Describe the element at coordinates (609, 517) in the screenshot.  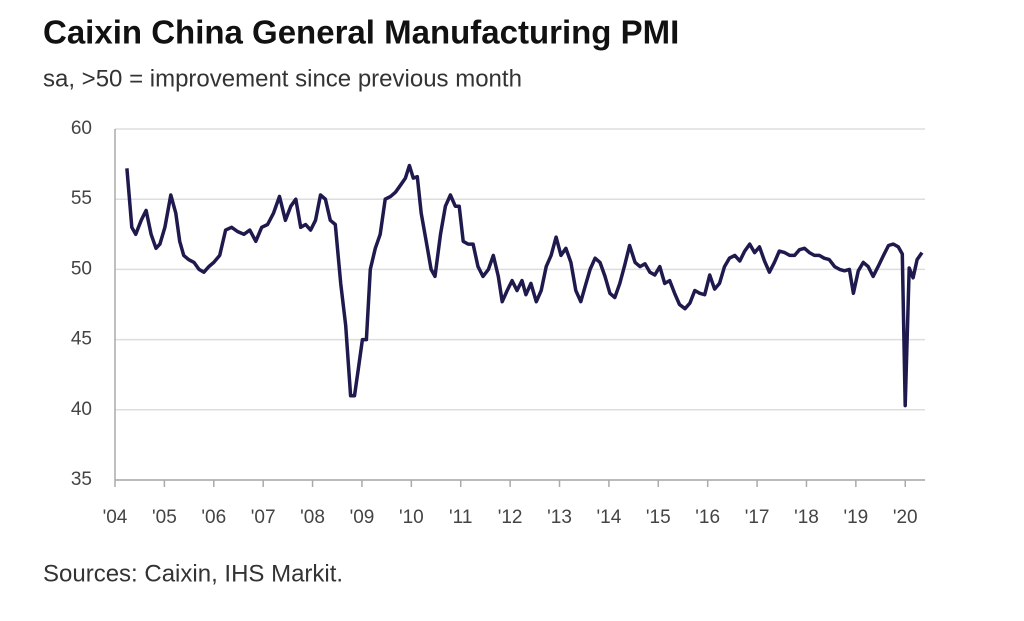
I see `x-tick-label: '14` at that location.